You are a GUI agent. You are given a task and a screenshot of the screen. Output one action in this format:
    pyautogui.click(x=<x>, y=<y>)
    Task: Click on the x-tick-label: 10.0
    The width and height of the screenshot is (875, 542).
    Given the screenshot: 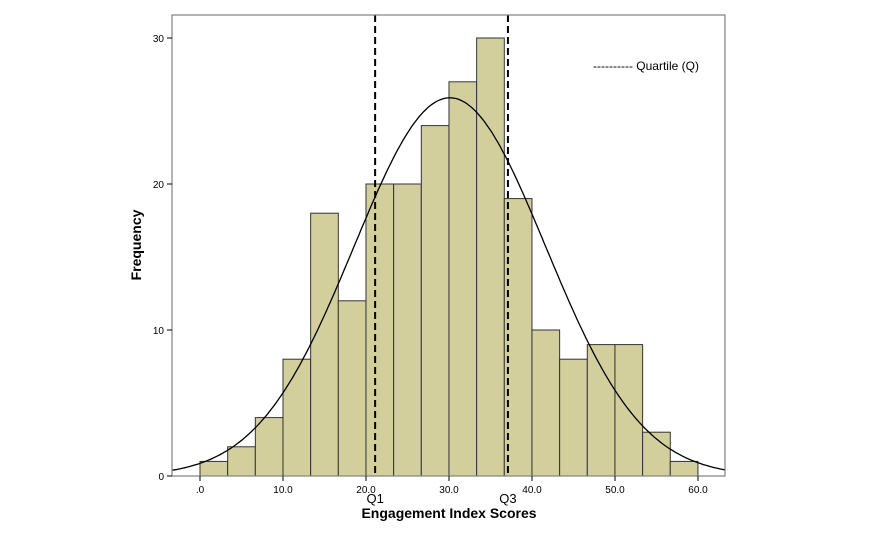 What is the action you would take?
    pyautogui.click(x=283, y=490)
    